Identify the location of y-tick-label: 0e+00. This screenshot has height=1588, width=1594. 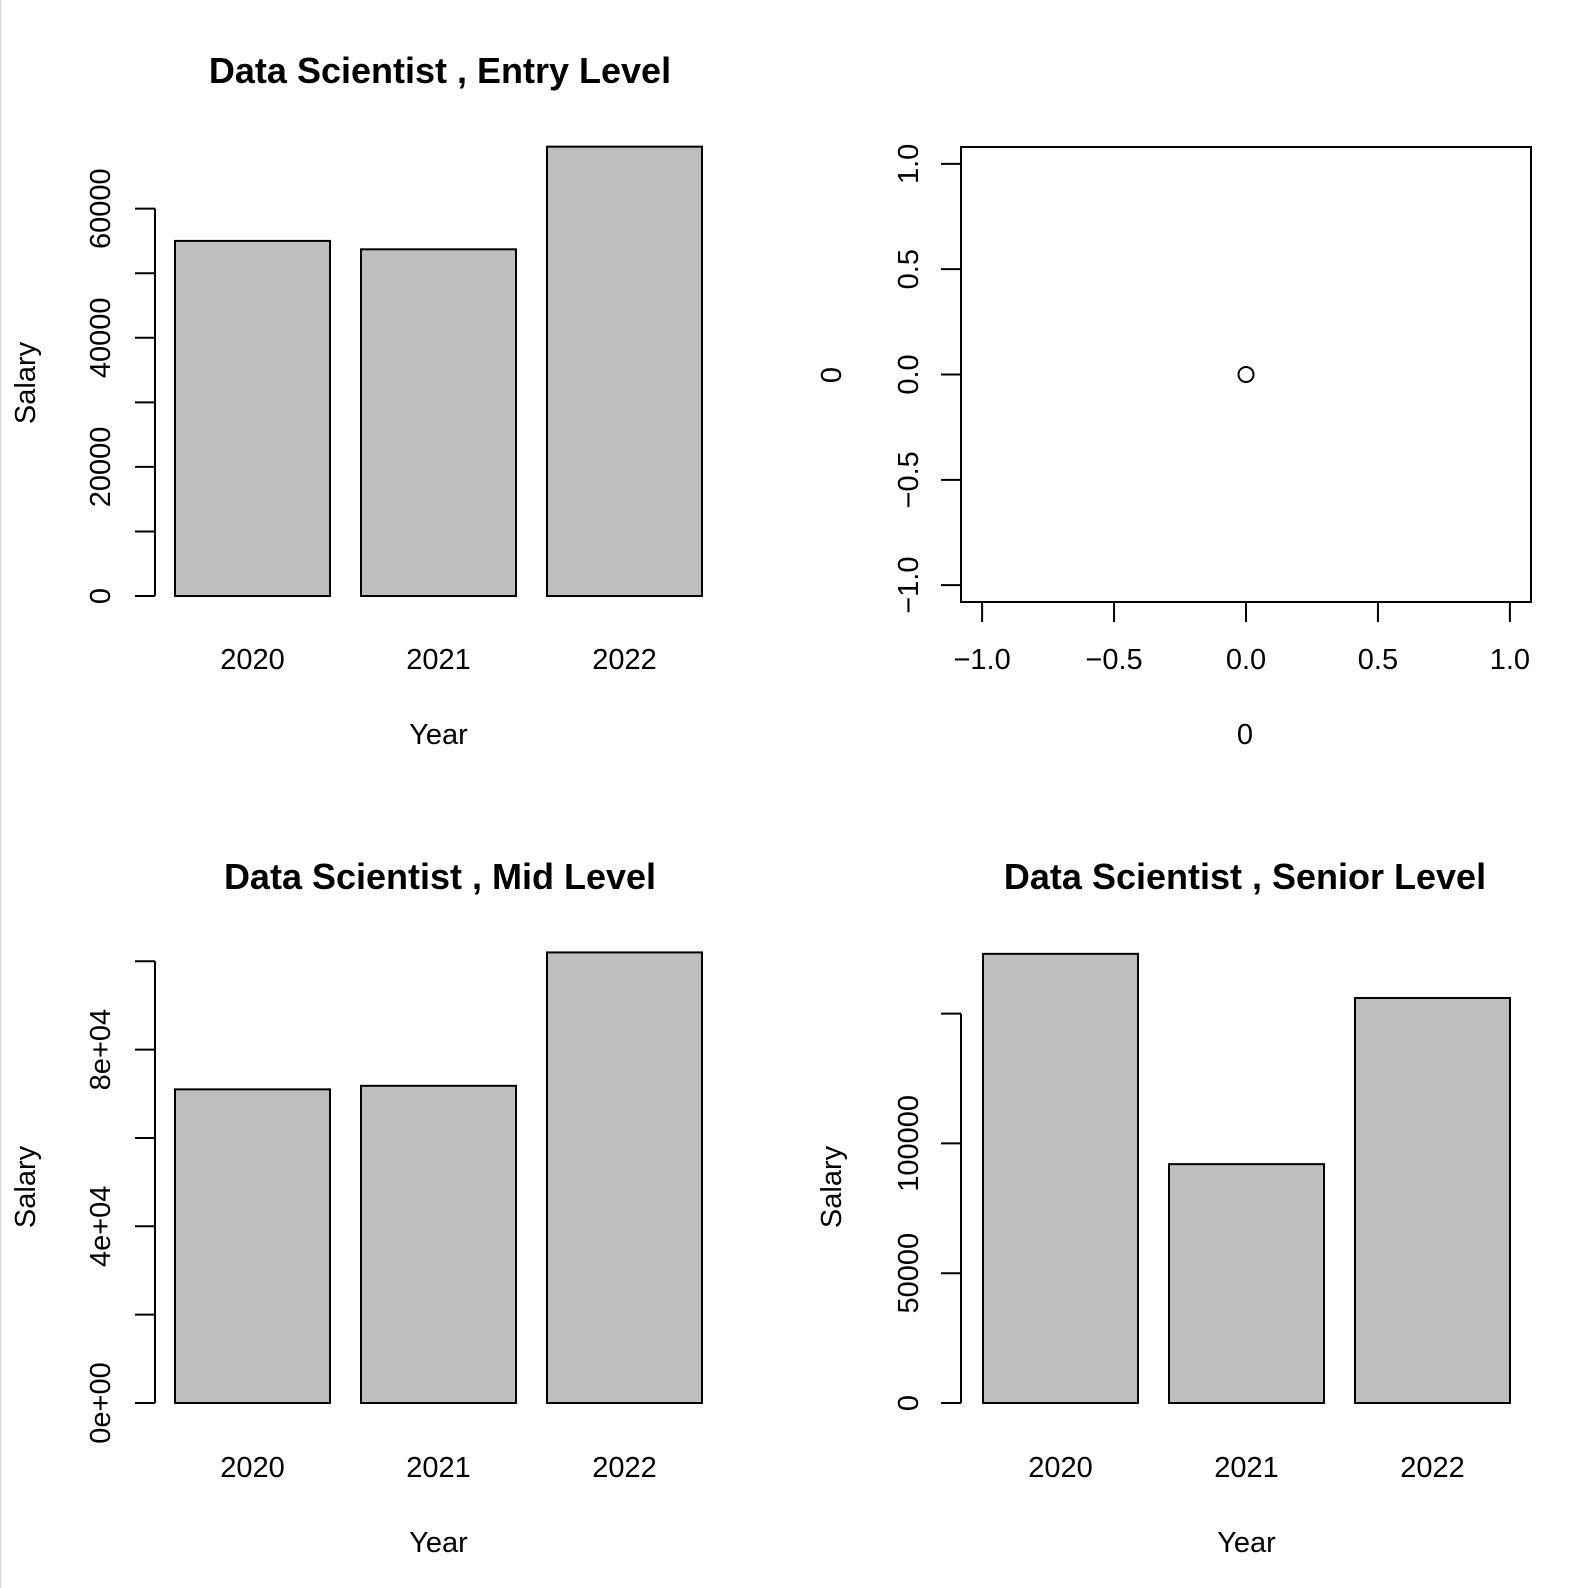
(101, 1402).